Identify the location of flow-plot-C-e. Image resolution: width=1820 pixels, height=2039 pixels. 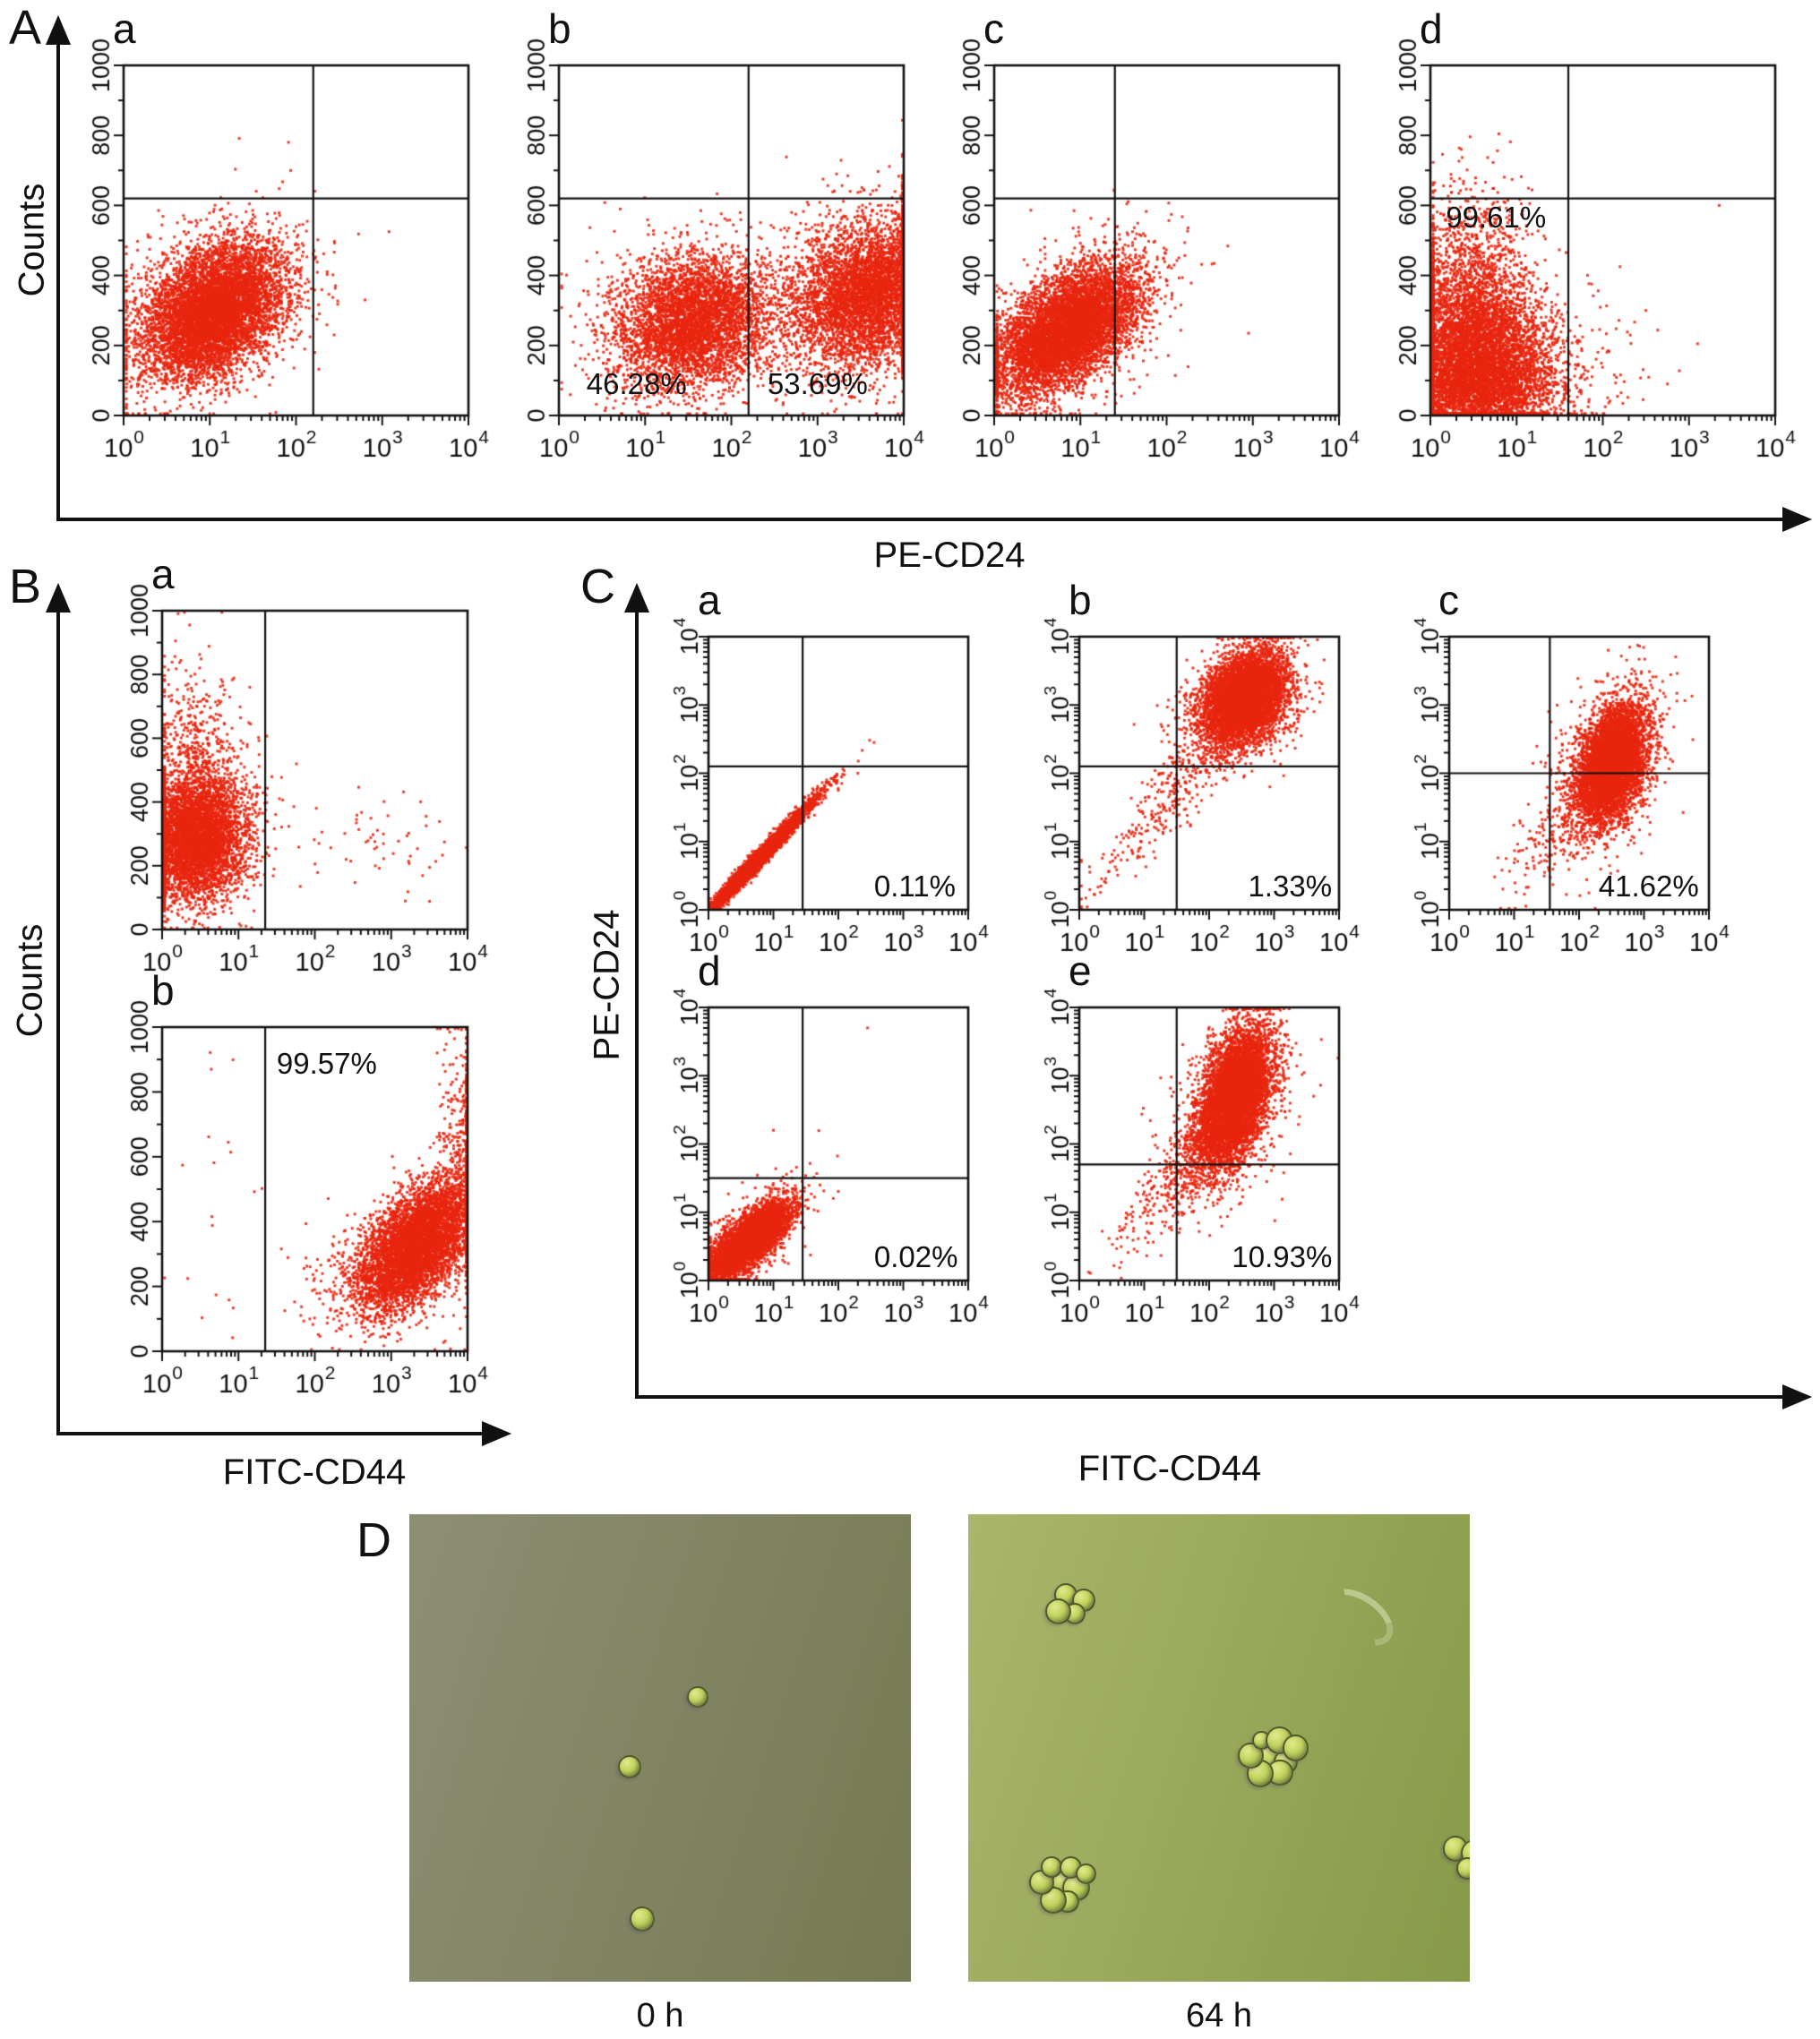
(1195, 1156).